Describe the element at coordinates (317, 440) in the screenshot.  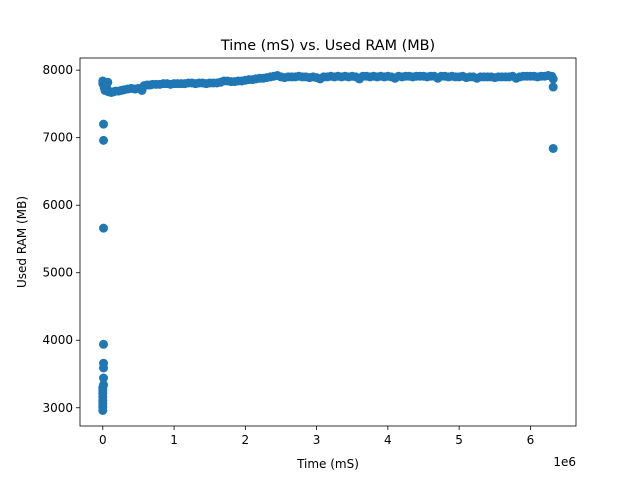
I see `x-tick-label-3: 3` at that location.